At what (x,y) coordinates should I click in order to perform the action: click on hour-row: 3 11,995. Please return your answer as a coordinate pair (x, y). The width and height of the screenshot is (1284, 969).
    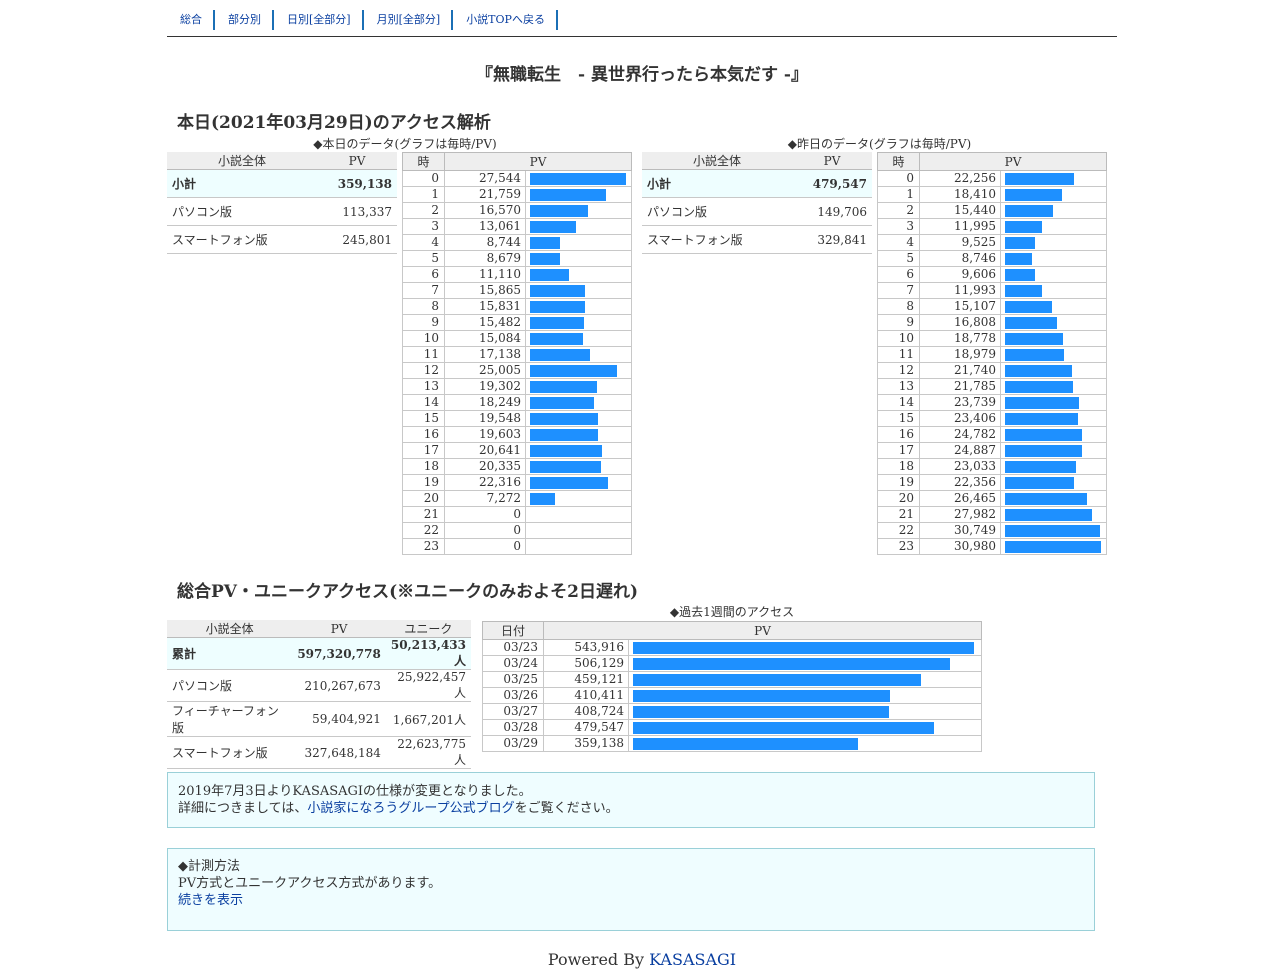
    Looking at the image, I should click on (992, 226).